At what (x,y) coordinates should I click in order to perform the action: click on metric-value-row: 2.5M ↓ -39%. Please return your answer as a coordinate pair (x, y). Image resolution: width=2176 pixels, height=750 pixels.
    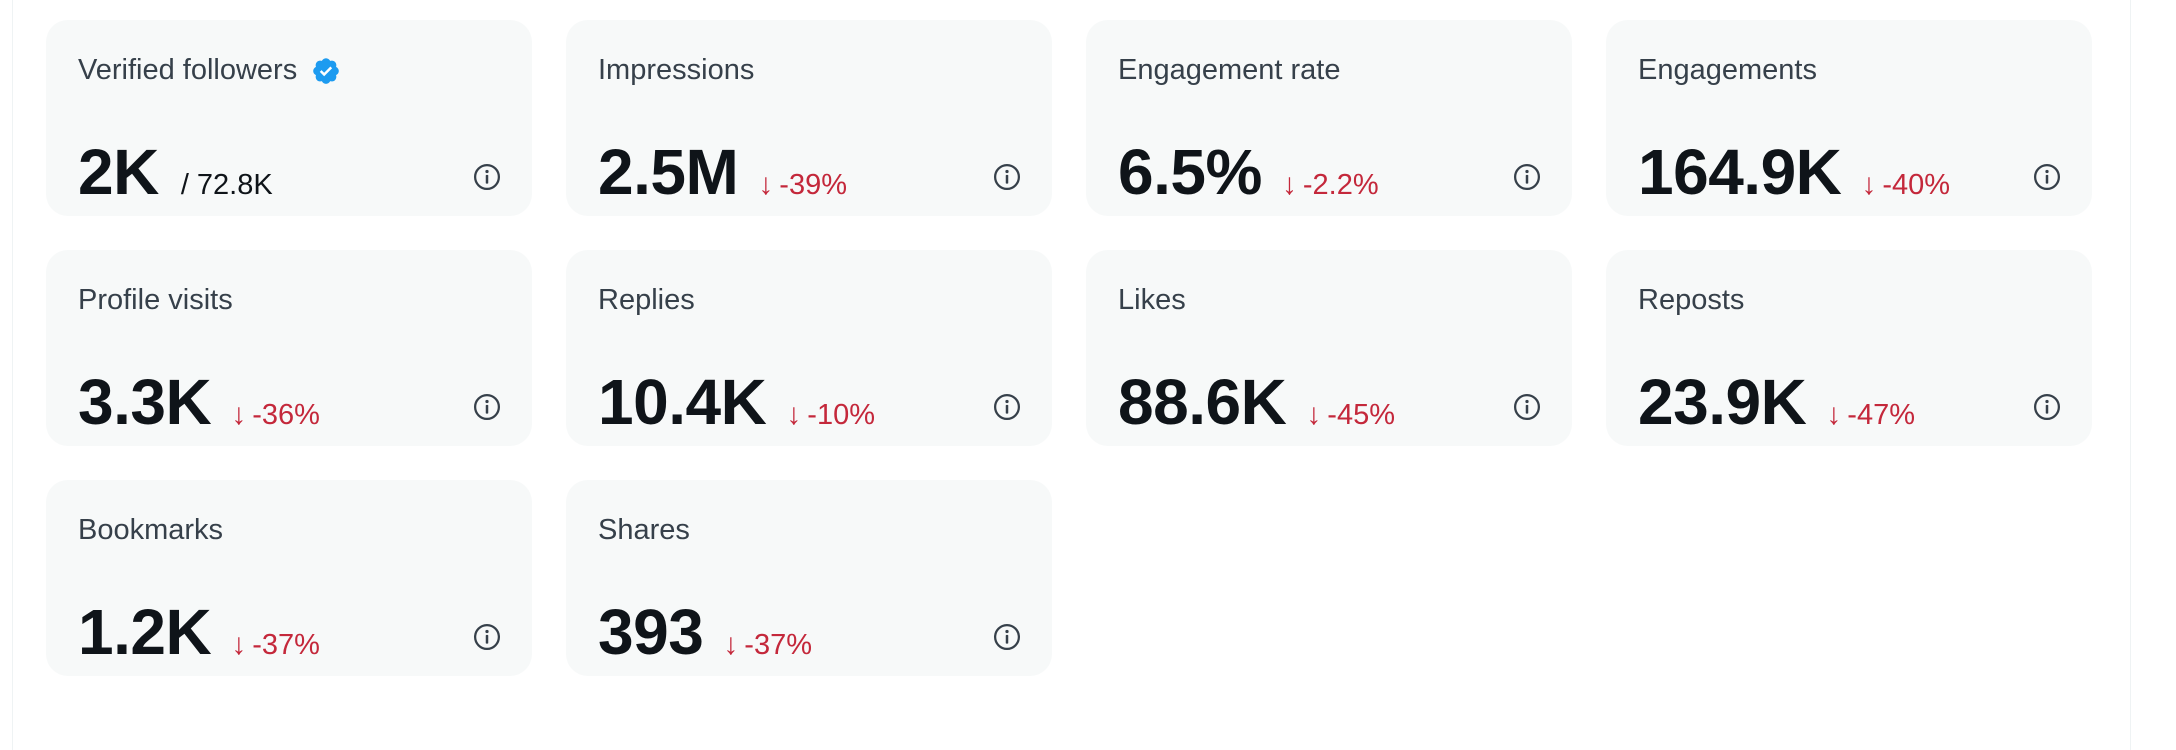
    Looking at the image, I should click on (722, 172).